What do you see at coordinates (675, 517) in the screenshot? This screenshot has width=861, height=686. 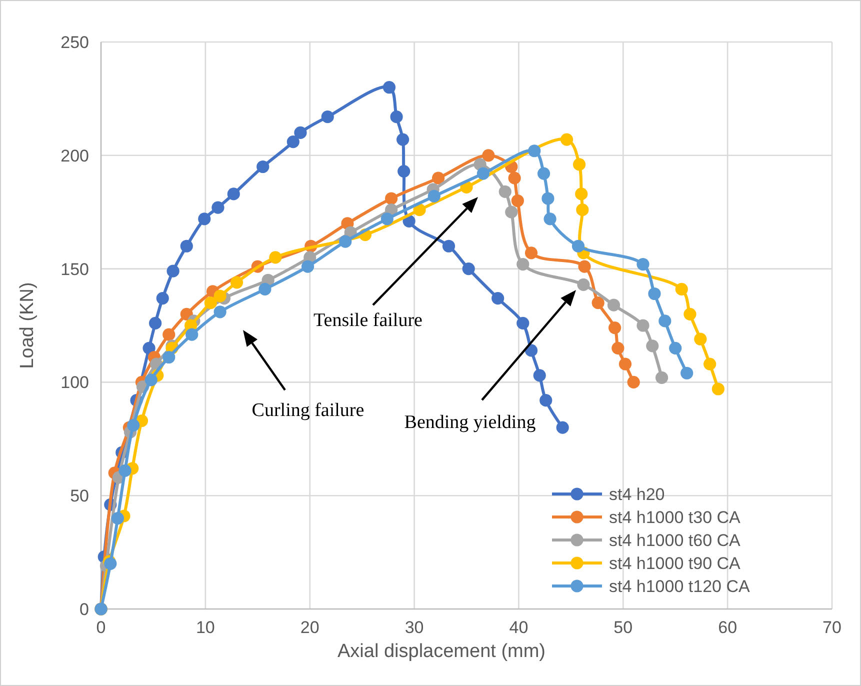 I see `legend-label: st4 h1000 t30 CA` at bounding box center [675, 517].